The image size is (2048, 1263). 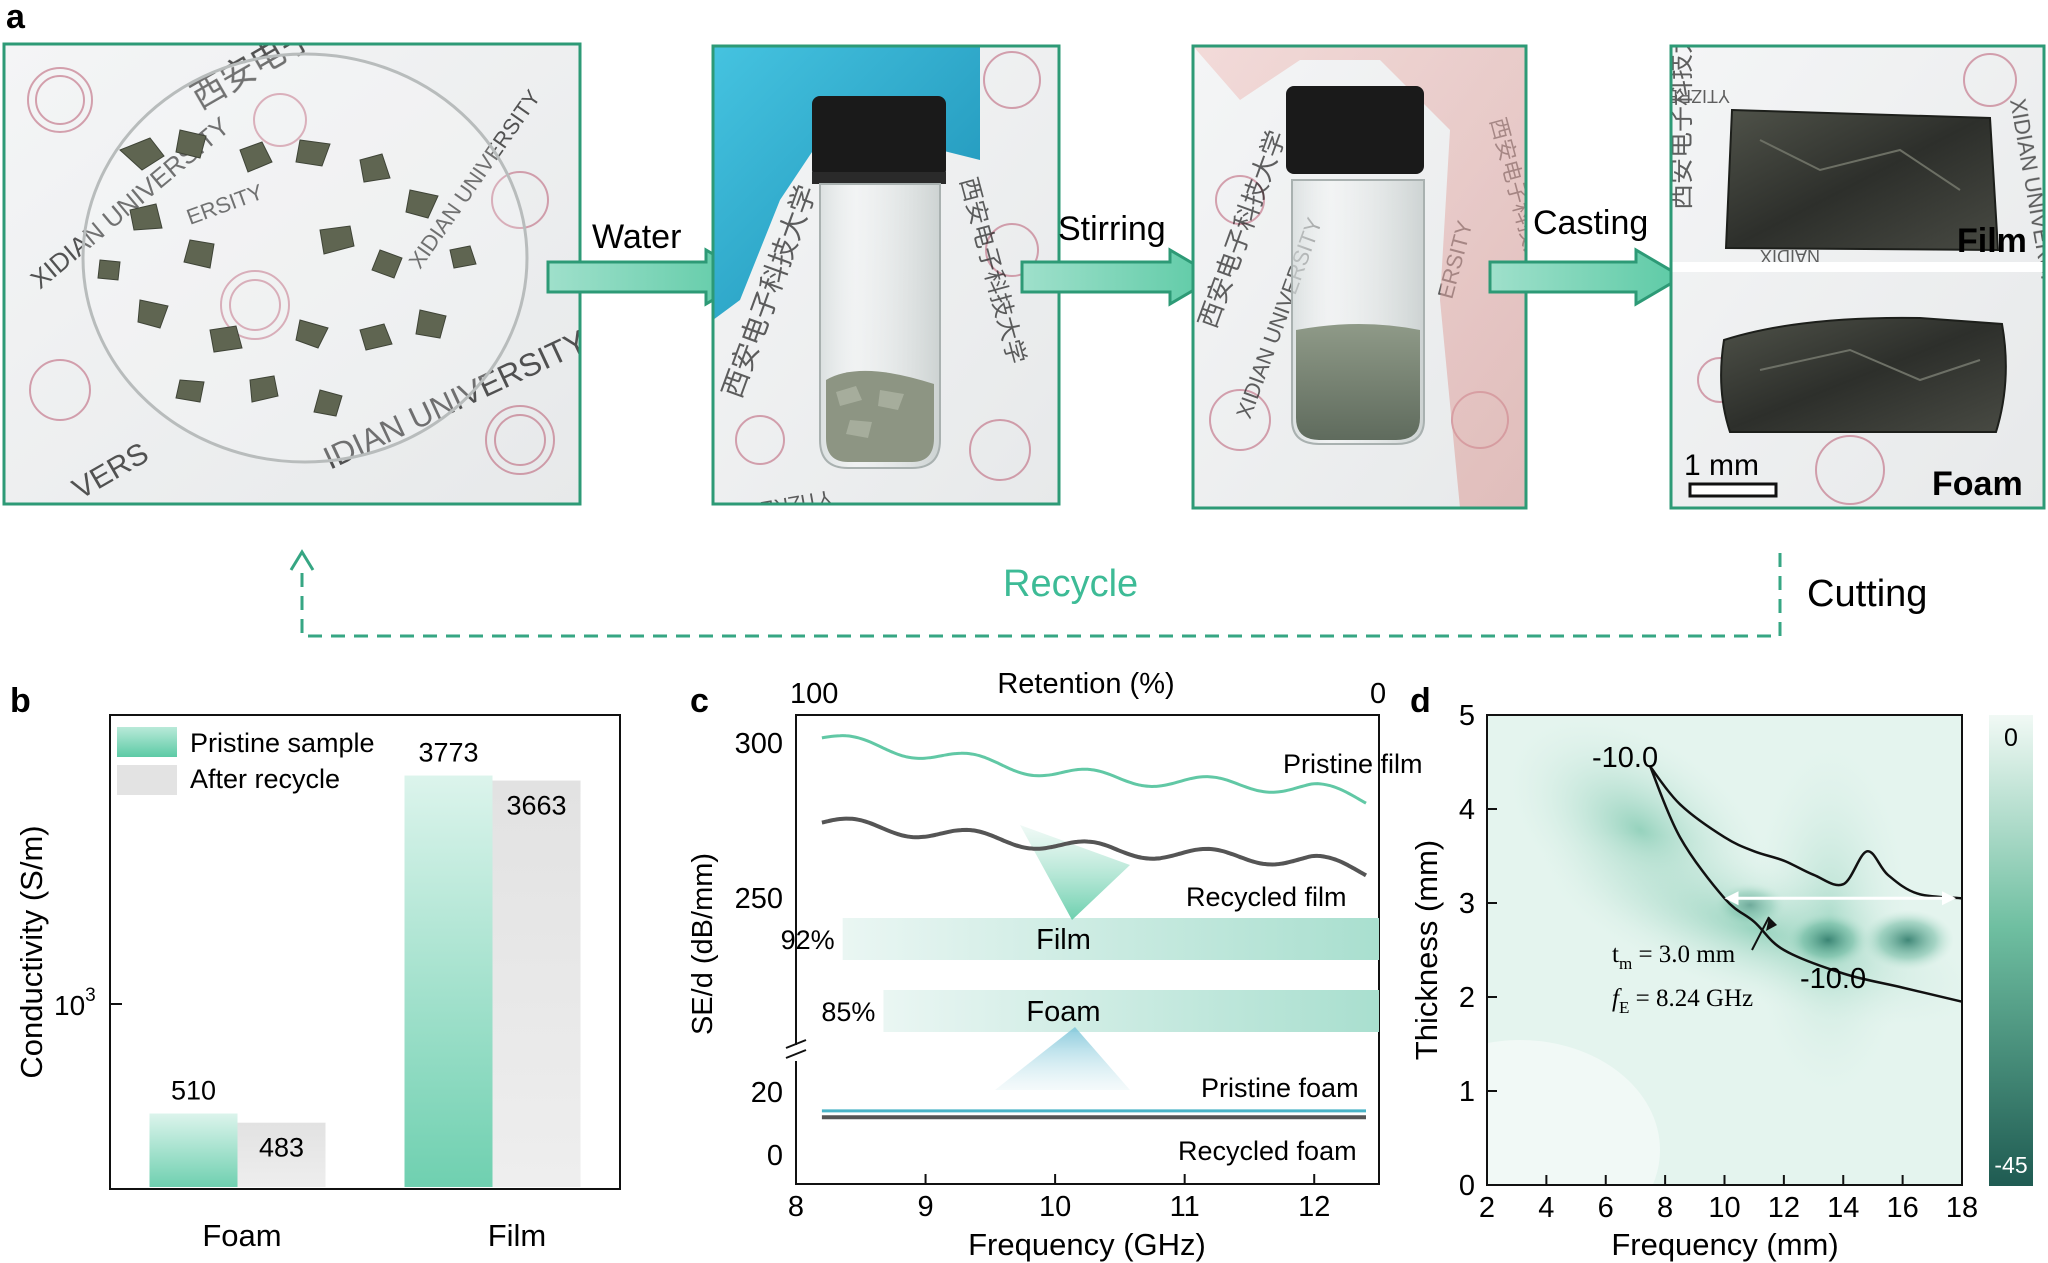 I want to click on annotation-thickness: tm = 3.0 mm, so click(x=1674, y=957).